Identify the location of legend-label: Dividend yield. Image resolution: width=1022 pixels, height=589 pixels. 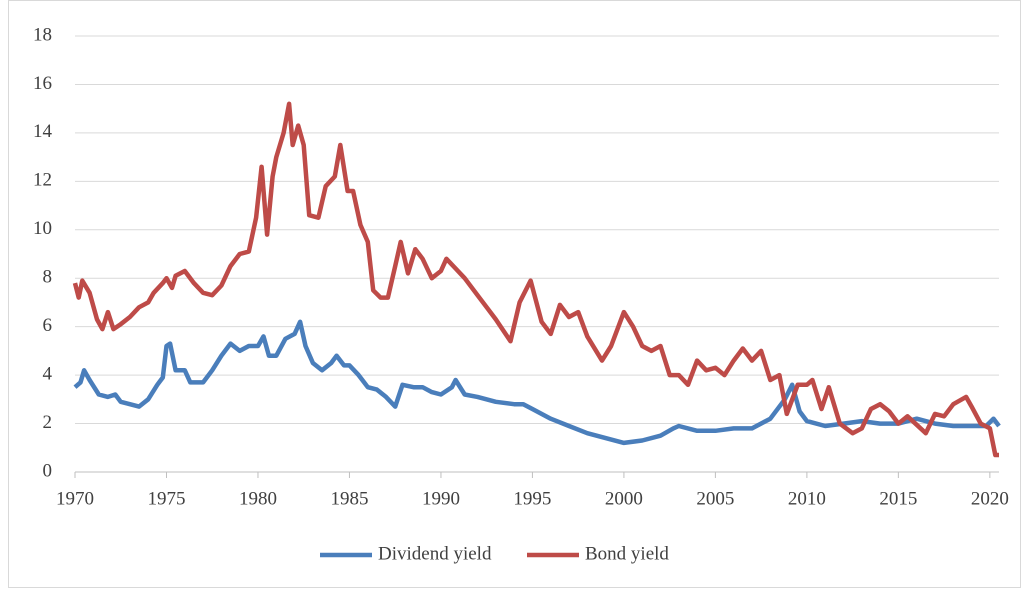
(435, 553).